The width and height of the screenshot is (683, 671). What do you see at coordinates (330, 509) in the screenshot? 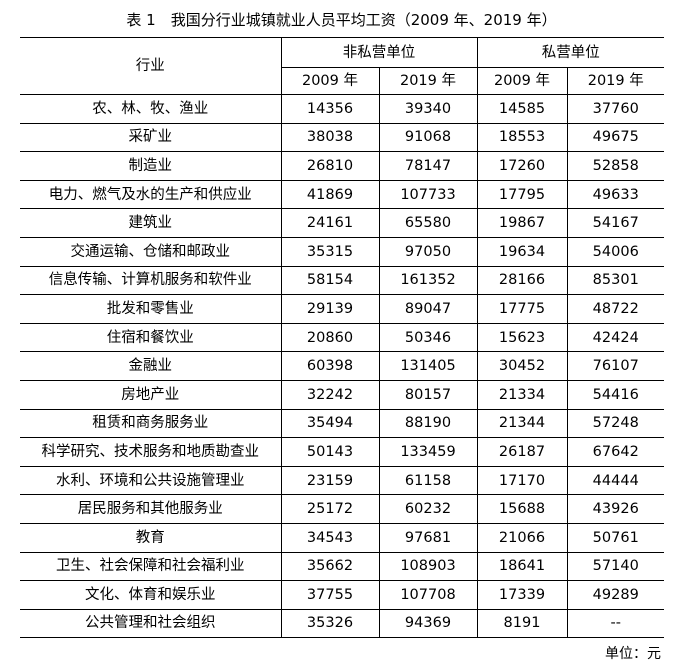
I see `nonprivate-2009-cell: 25172` at bounding box center [330, 509].